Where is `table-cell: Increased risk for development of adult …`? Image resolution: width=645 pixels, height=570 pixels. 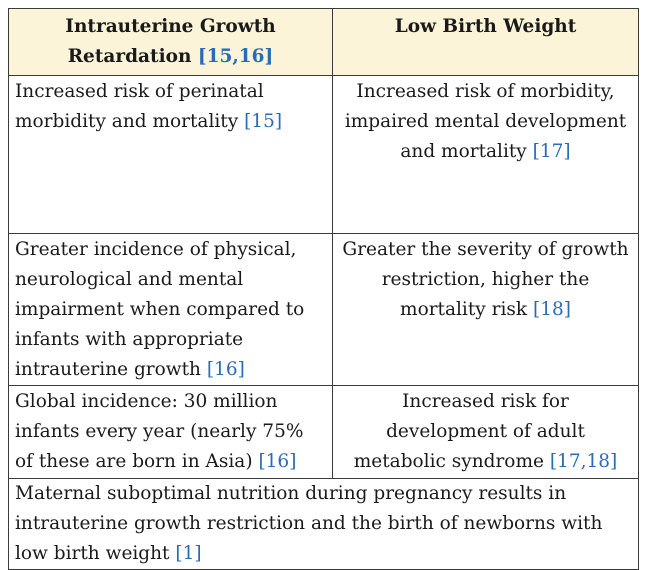
table-cell: Increased risk for development of adult … is located at coordinates (485, 432).